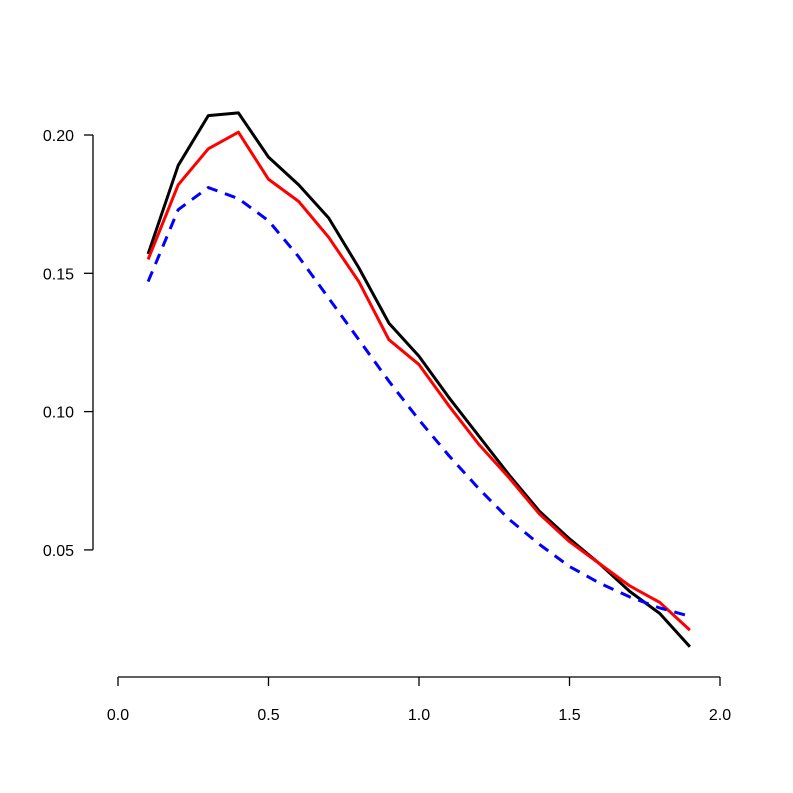  What do you see at coordinates (58, 136) in the screenshot?
I see `y-tick-label: 0.20` at bounding box center [58, 136].